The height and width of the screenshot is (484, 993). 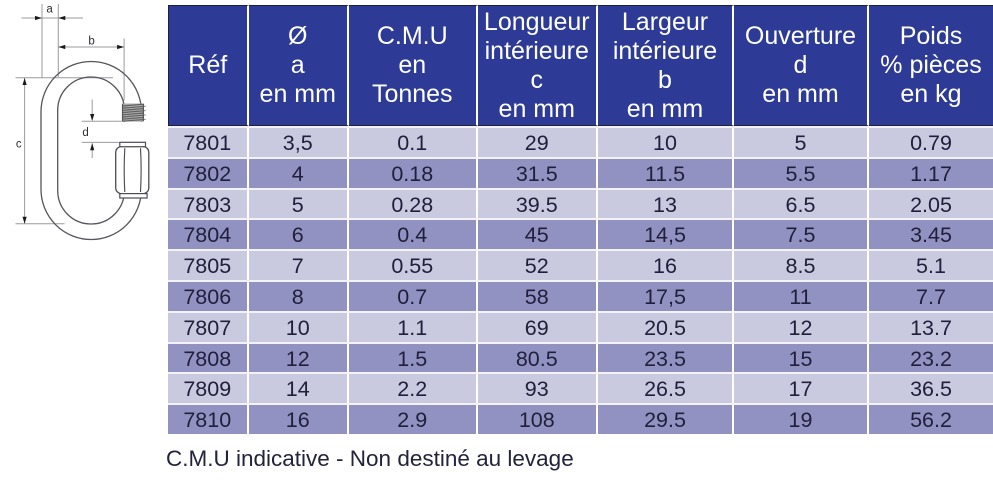 What do you see at coordinates (19, 145) in the screenshot?
I see `svg-text: c` at bounding box center [19, 145].